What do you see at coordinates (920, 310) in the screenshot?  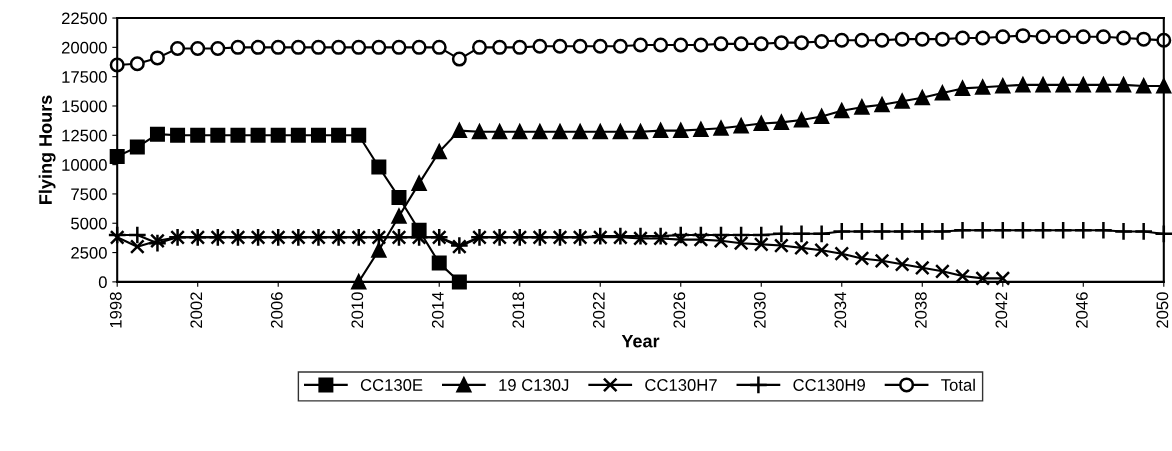 I see `x-tick-label: 2038` at bounding box center [920, 310].